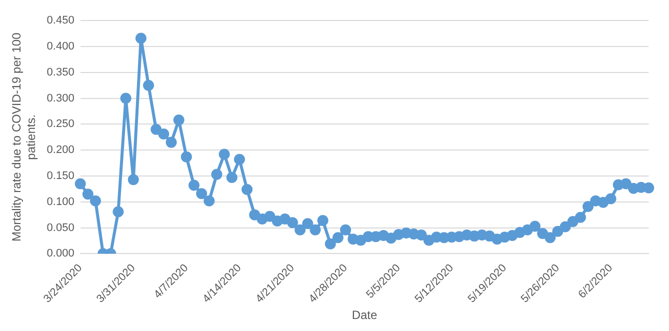 The width and height of the screenshot is (669, 331). I want to click on y-tick-label: 0.450, so click(60, 20).